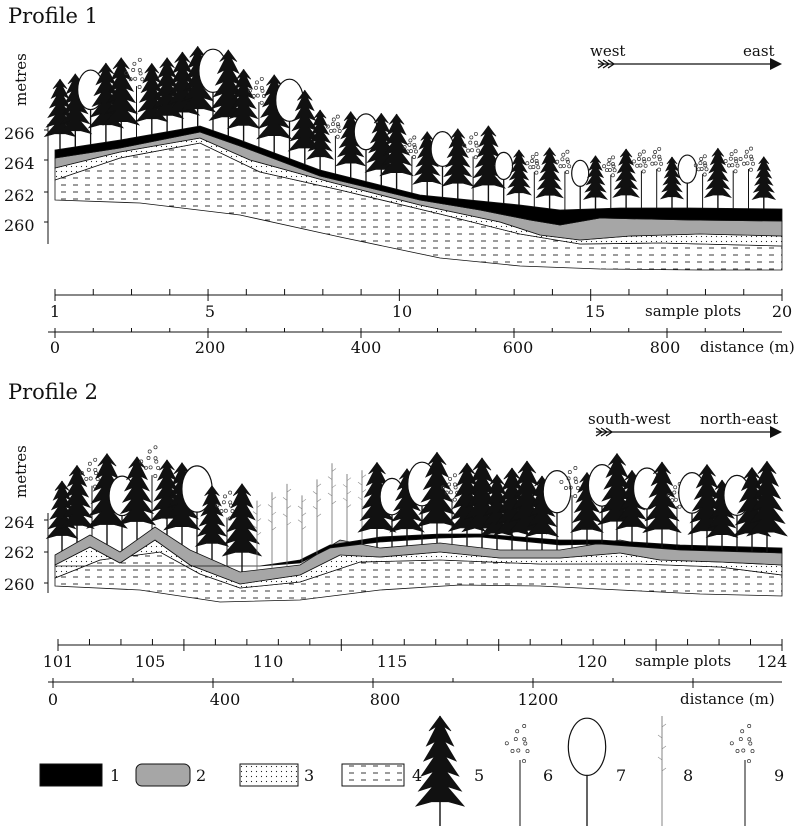 The width and height of the screenshot is (796, 829). What do you see at coordinates (479, 775) in the screenshot?
I see `legend-label-5: 5` at bounding box center [479, 775].